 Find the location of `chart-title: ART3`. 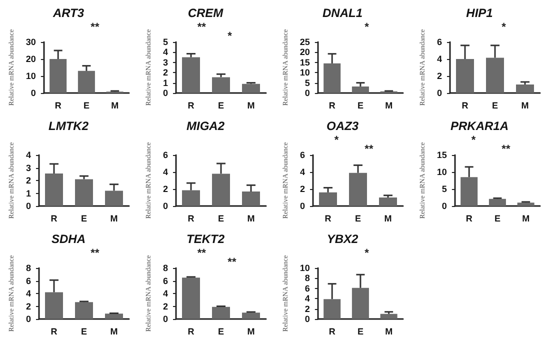

chart-title: ART3 is located at coordinates (68, 13).